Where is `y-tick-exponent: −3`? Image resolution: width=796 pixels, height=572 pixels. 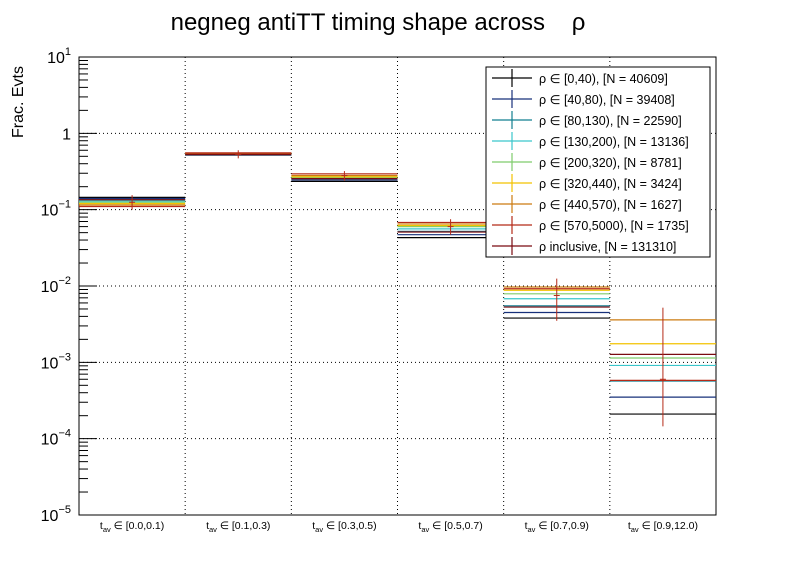
y-tick-exponent: −3 is located at coordinates (64, 357).